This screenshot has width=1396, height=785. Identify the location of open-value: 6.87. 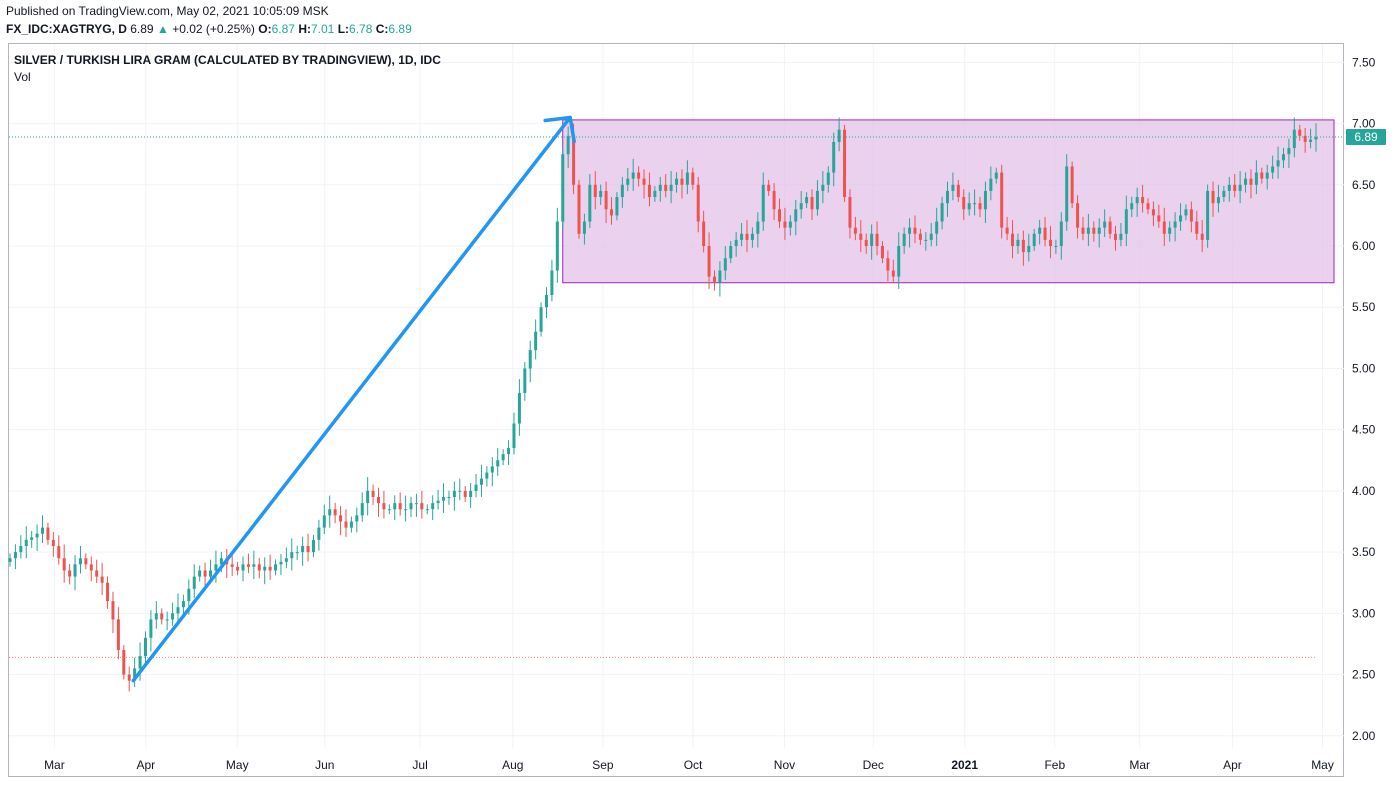
(283, 29).